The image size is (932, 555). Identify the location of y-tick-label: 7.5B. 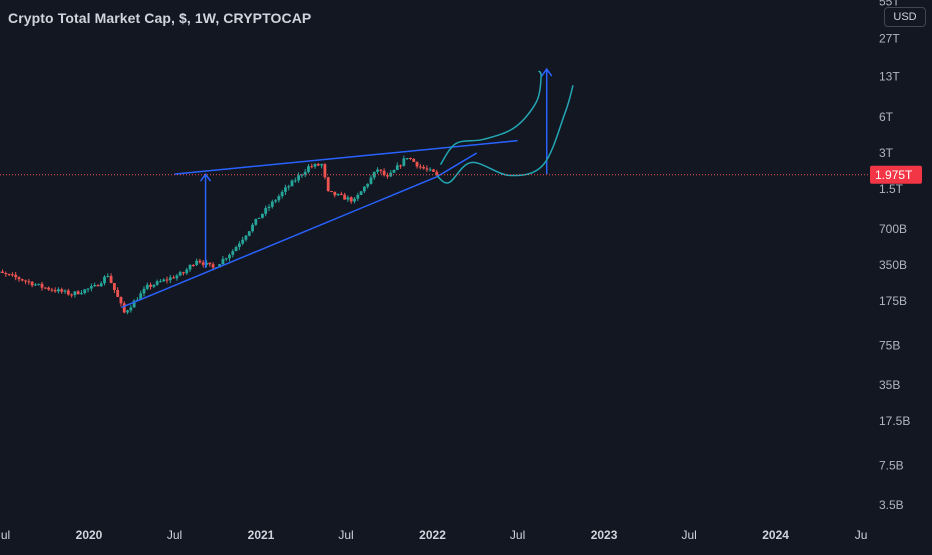
(891, 465).